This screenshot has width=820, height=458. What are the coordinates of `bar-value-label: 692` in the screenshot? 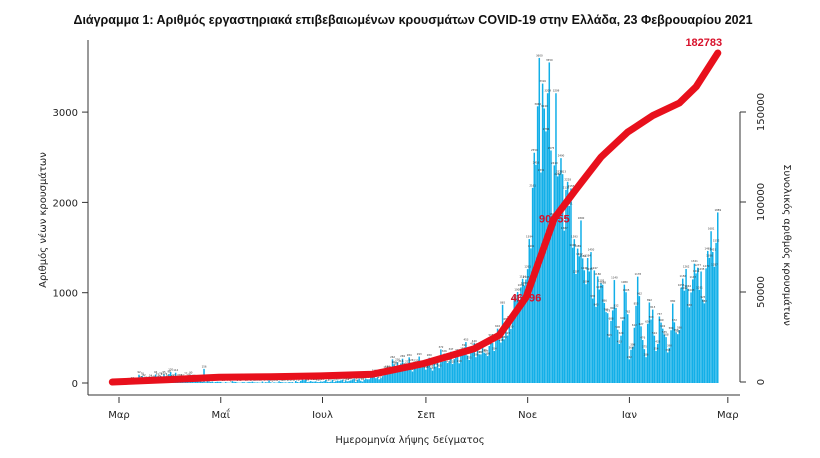 It's located at (622, 318).